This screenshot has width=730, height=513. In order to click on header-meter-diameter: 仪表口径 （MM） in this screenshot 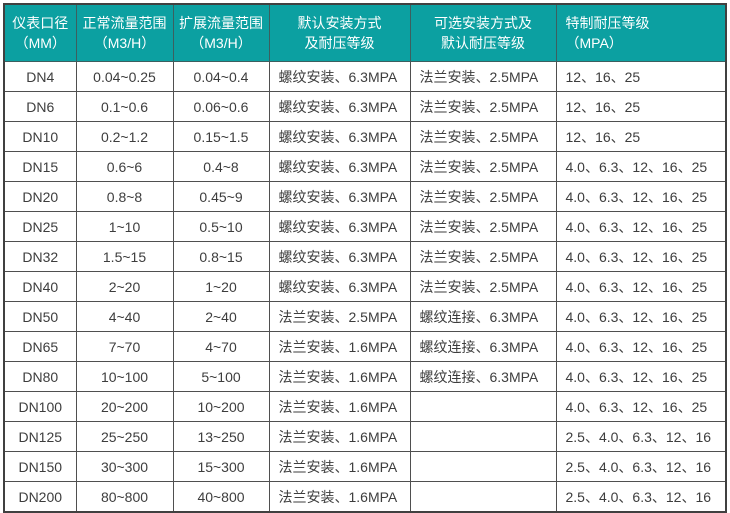, I will do `click(40, 32)`.